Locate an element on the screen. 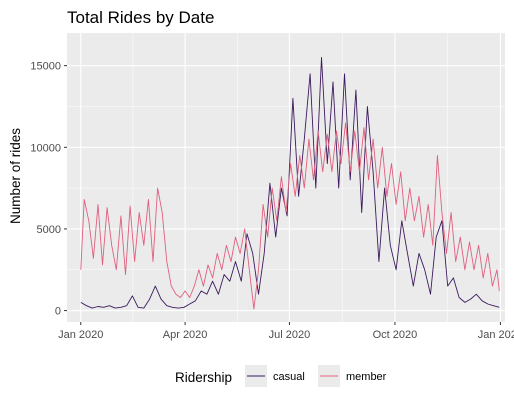  legend-label-member: member is located at coordinates (366, 377).